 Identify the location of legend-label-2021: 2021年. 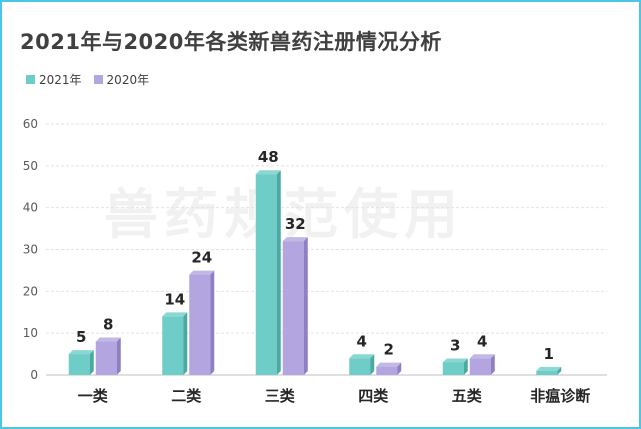
(60, 80).